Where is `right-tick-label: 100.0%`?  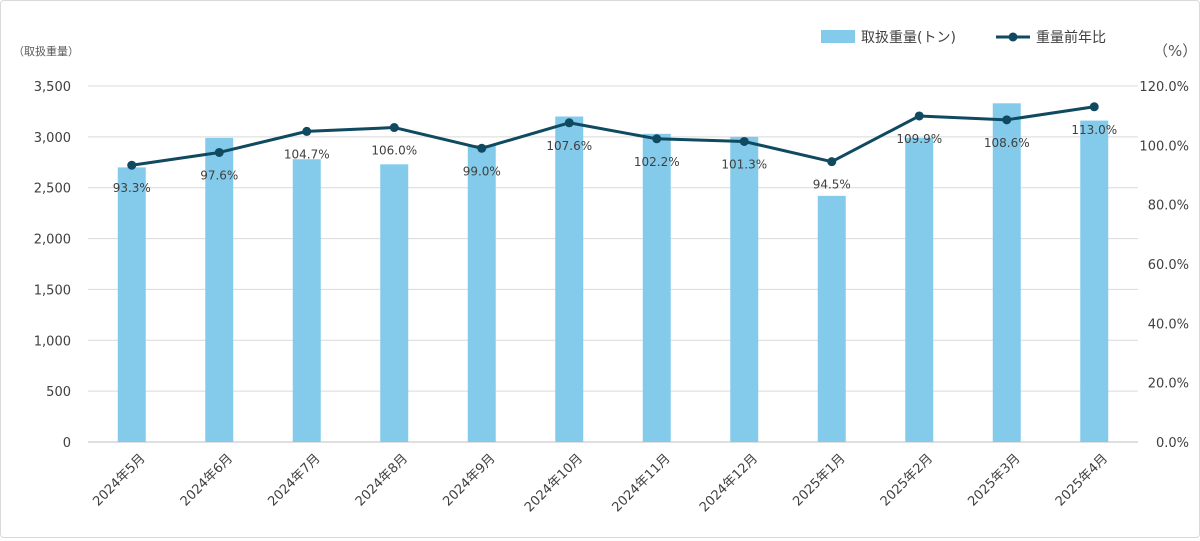
right-tick-label: 100.0% is located at coordinates (1164, 146).